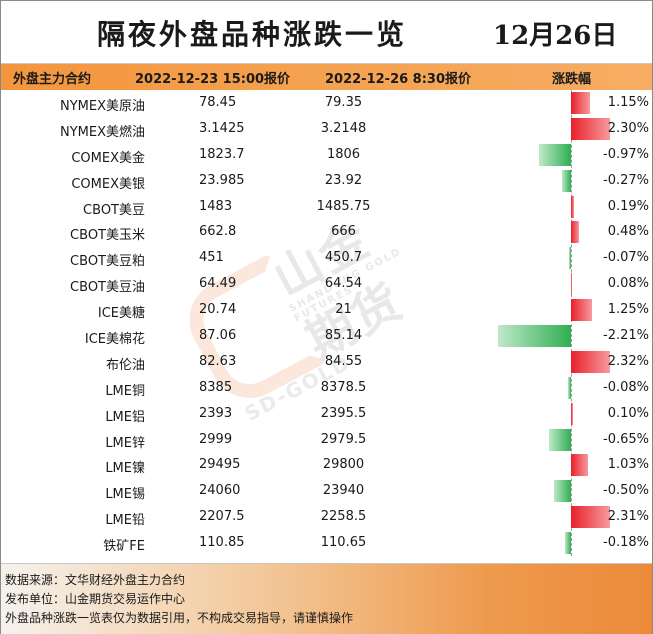  What do you see at coordinates (125, 365) in the screenshot?
I see `contract-name: 布伦油` at bounding box center [125, 365].